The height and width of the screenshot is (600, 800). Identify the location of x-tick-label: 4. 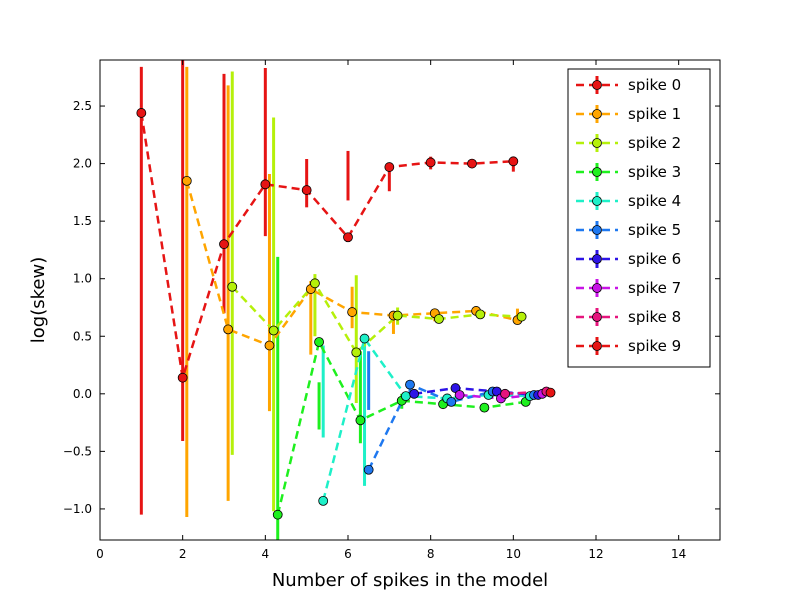
(266, 554).